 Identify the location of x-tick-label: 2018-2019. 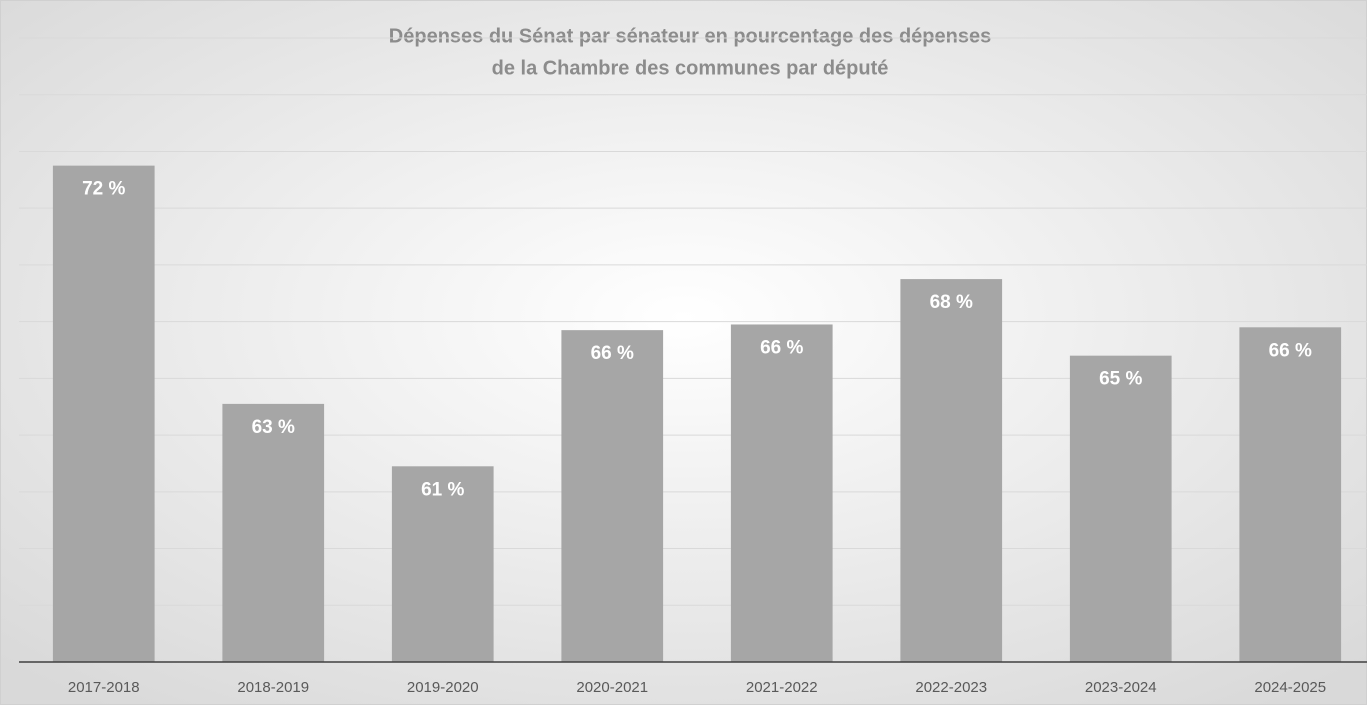
(273, 687).